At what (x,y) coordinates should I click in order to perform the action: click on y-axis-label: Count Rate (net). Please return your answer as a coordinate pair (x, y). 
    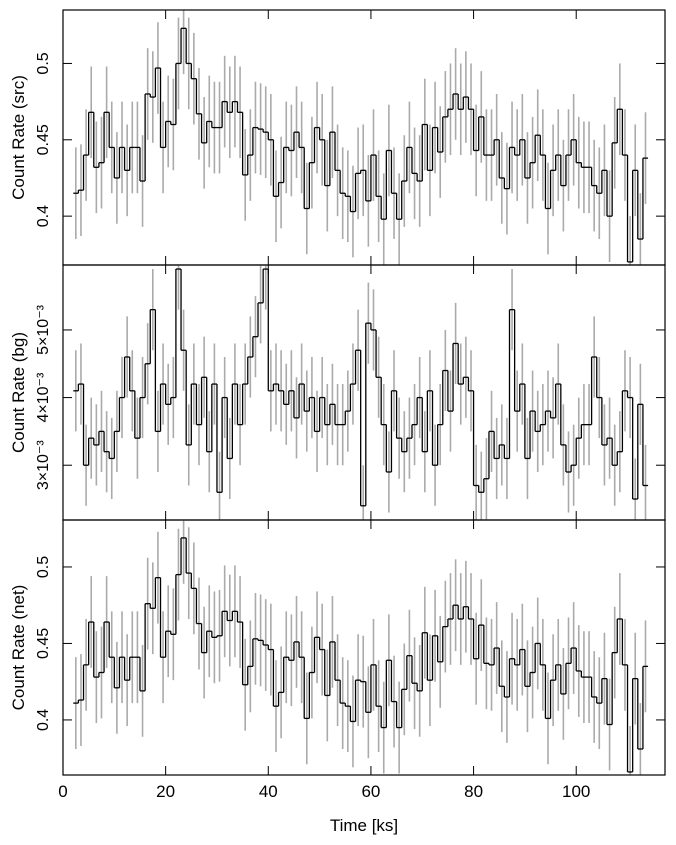
    Looking at the image, I should click on (18, 648).